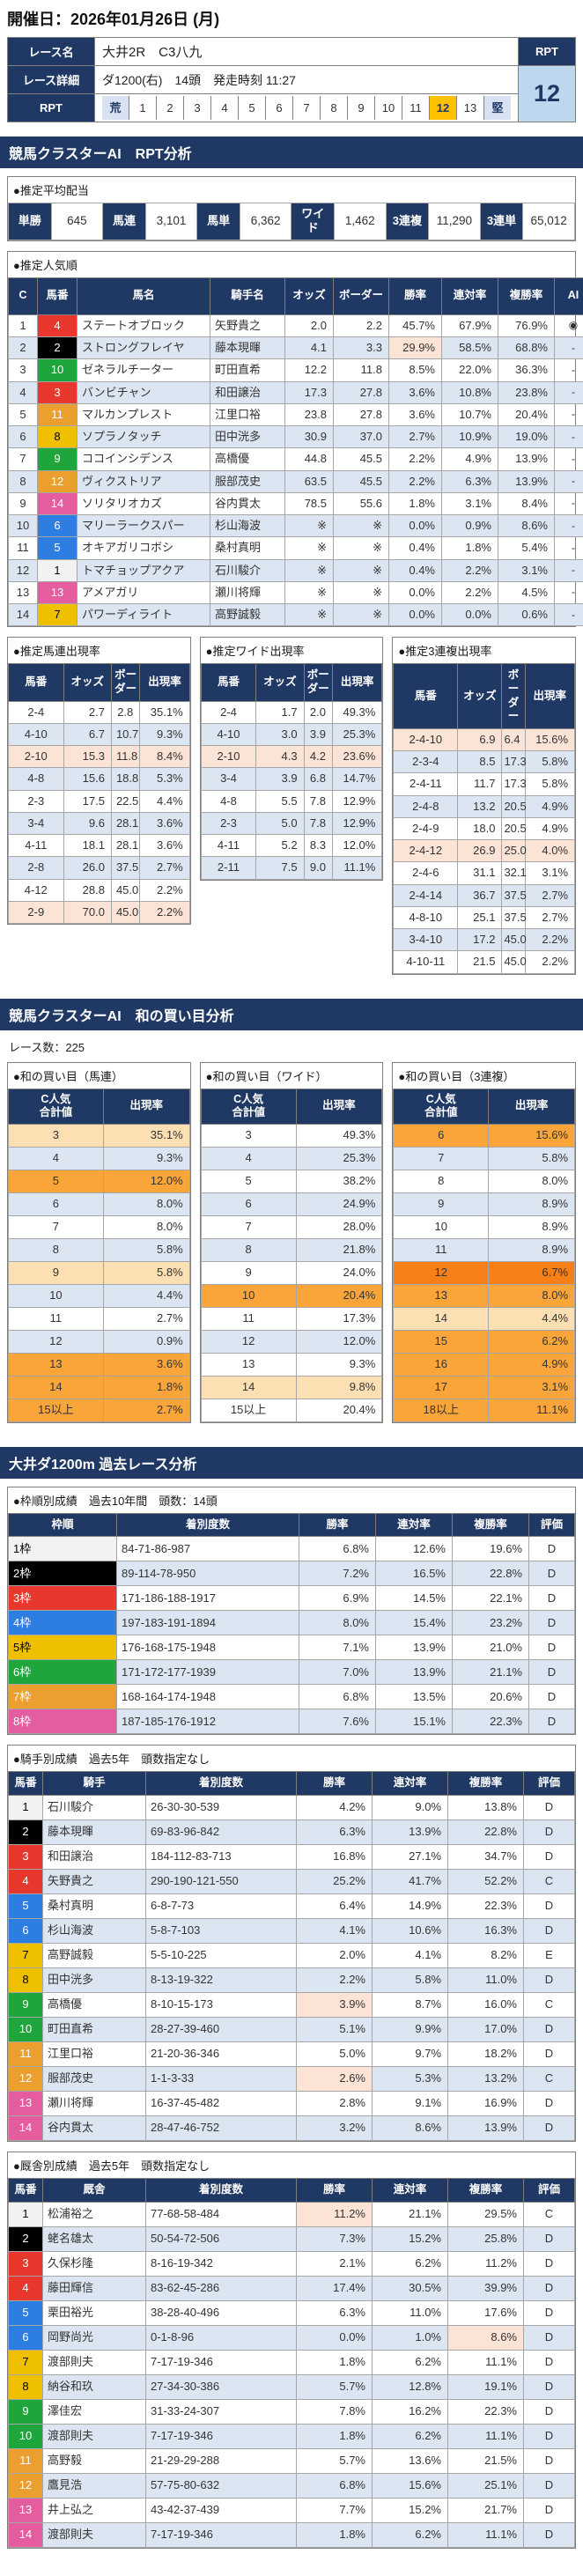  Describe the element at coordinates (318, 823) in the screenshot. I see `border-value: 7.8` at that location.